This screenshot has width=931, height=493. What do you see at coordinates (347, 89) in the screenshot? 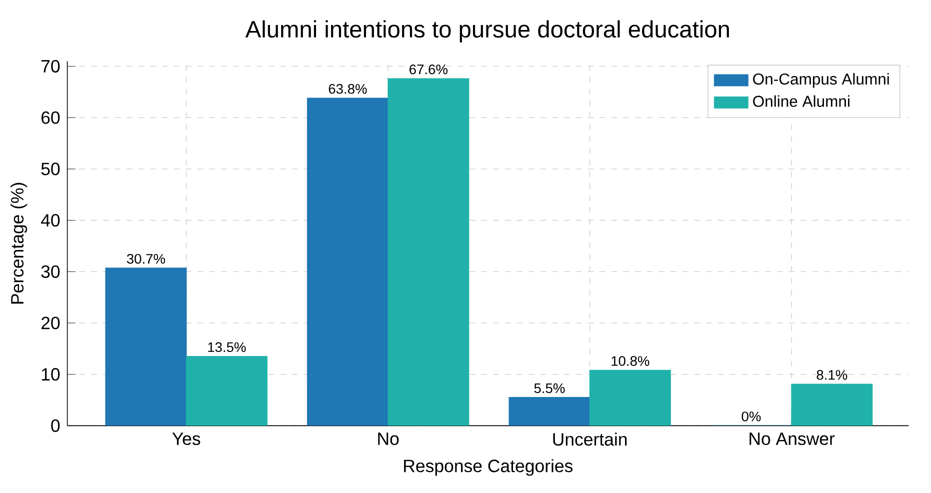
I see `data-label: 63.8%` at bounding box center [347, 89].